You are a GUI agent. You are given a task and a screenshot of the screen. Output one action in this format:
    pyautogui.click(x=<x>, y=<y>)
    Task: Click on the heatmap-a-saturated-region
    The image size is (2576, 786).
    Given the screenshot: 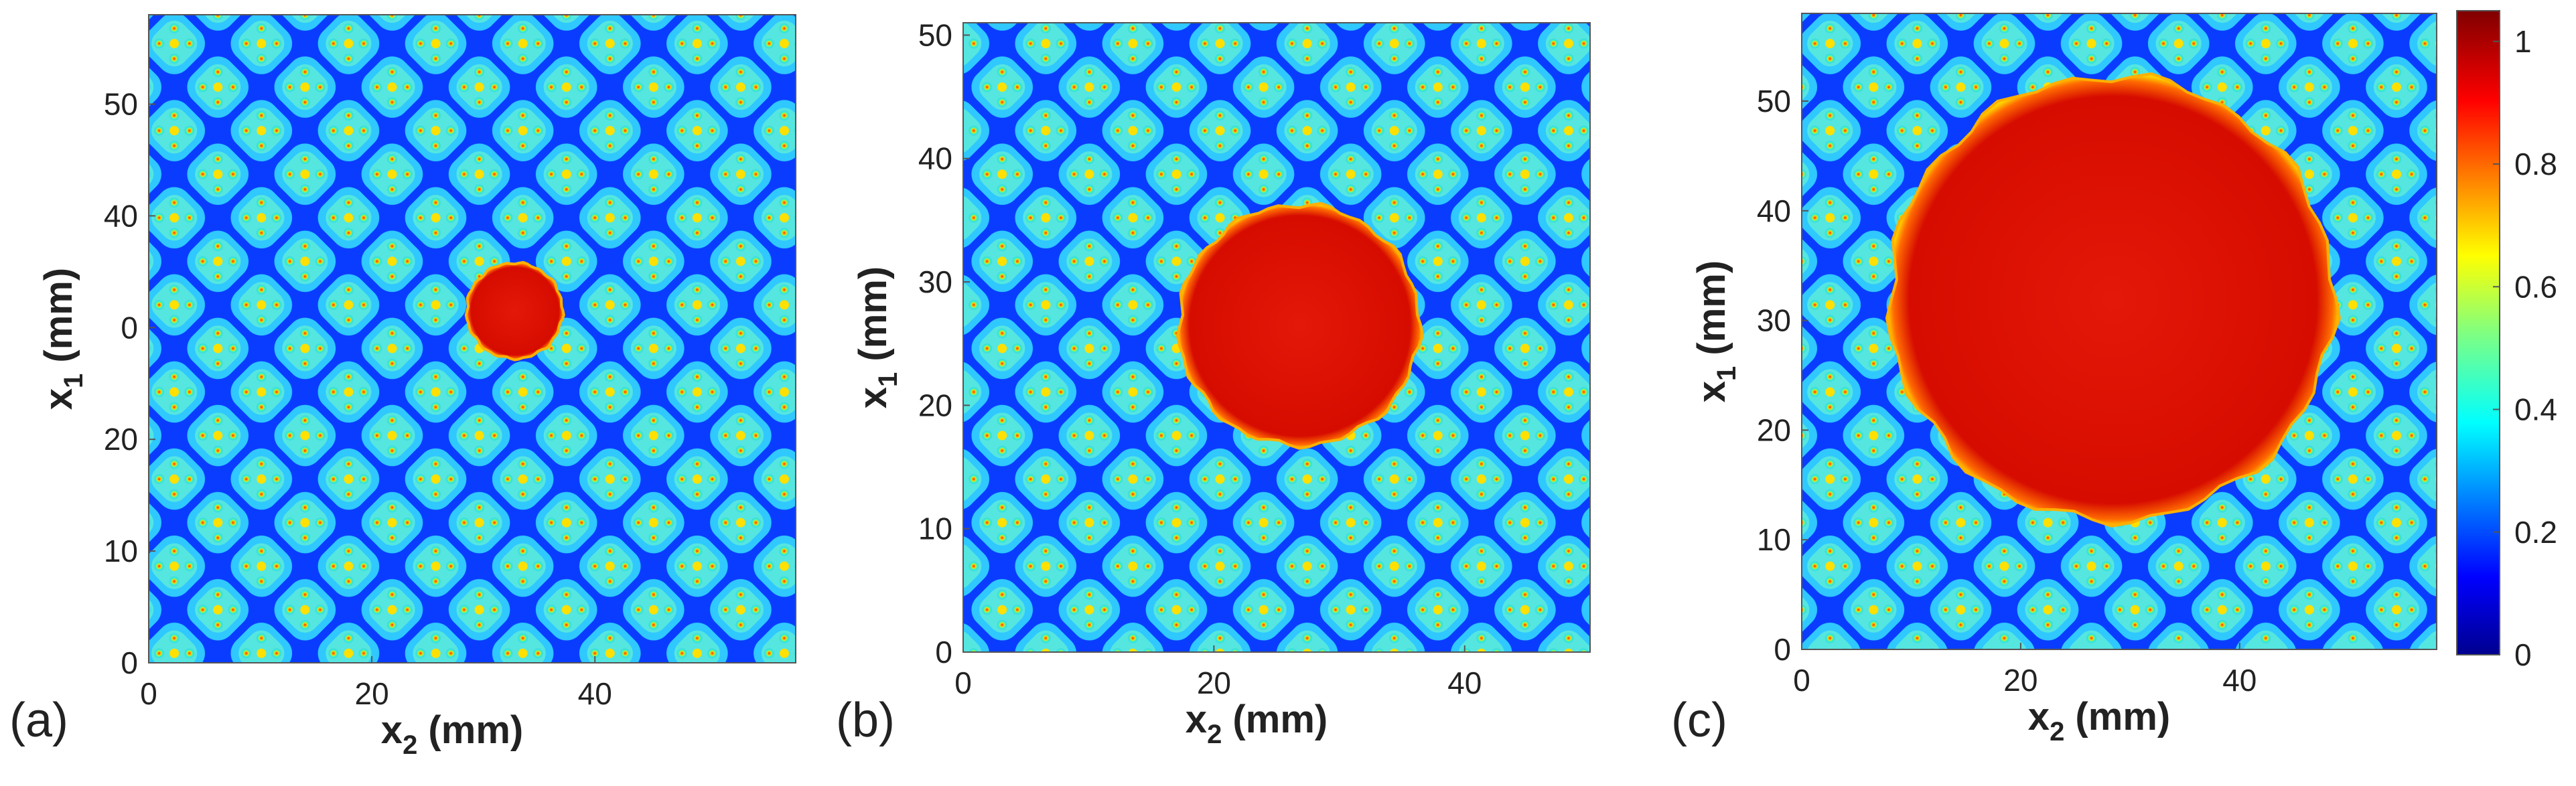 What is the action you would take?
    pyautogui.click(x=514, y=311)
    